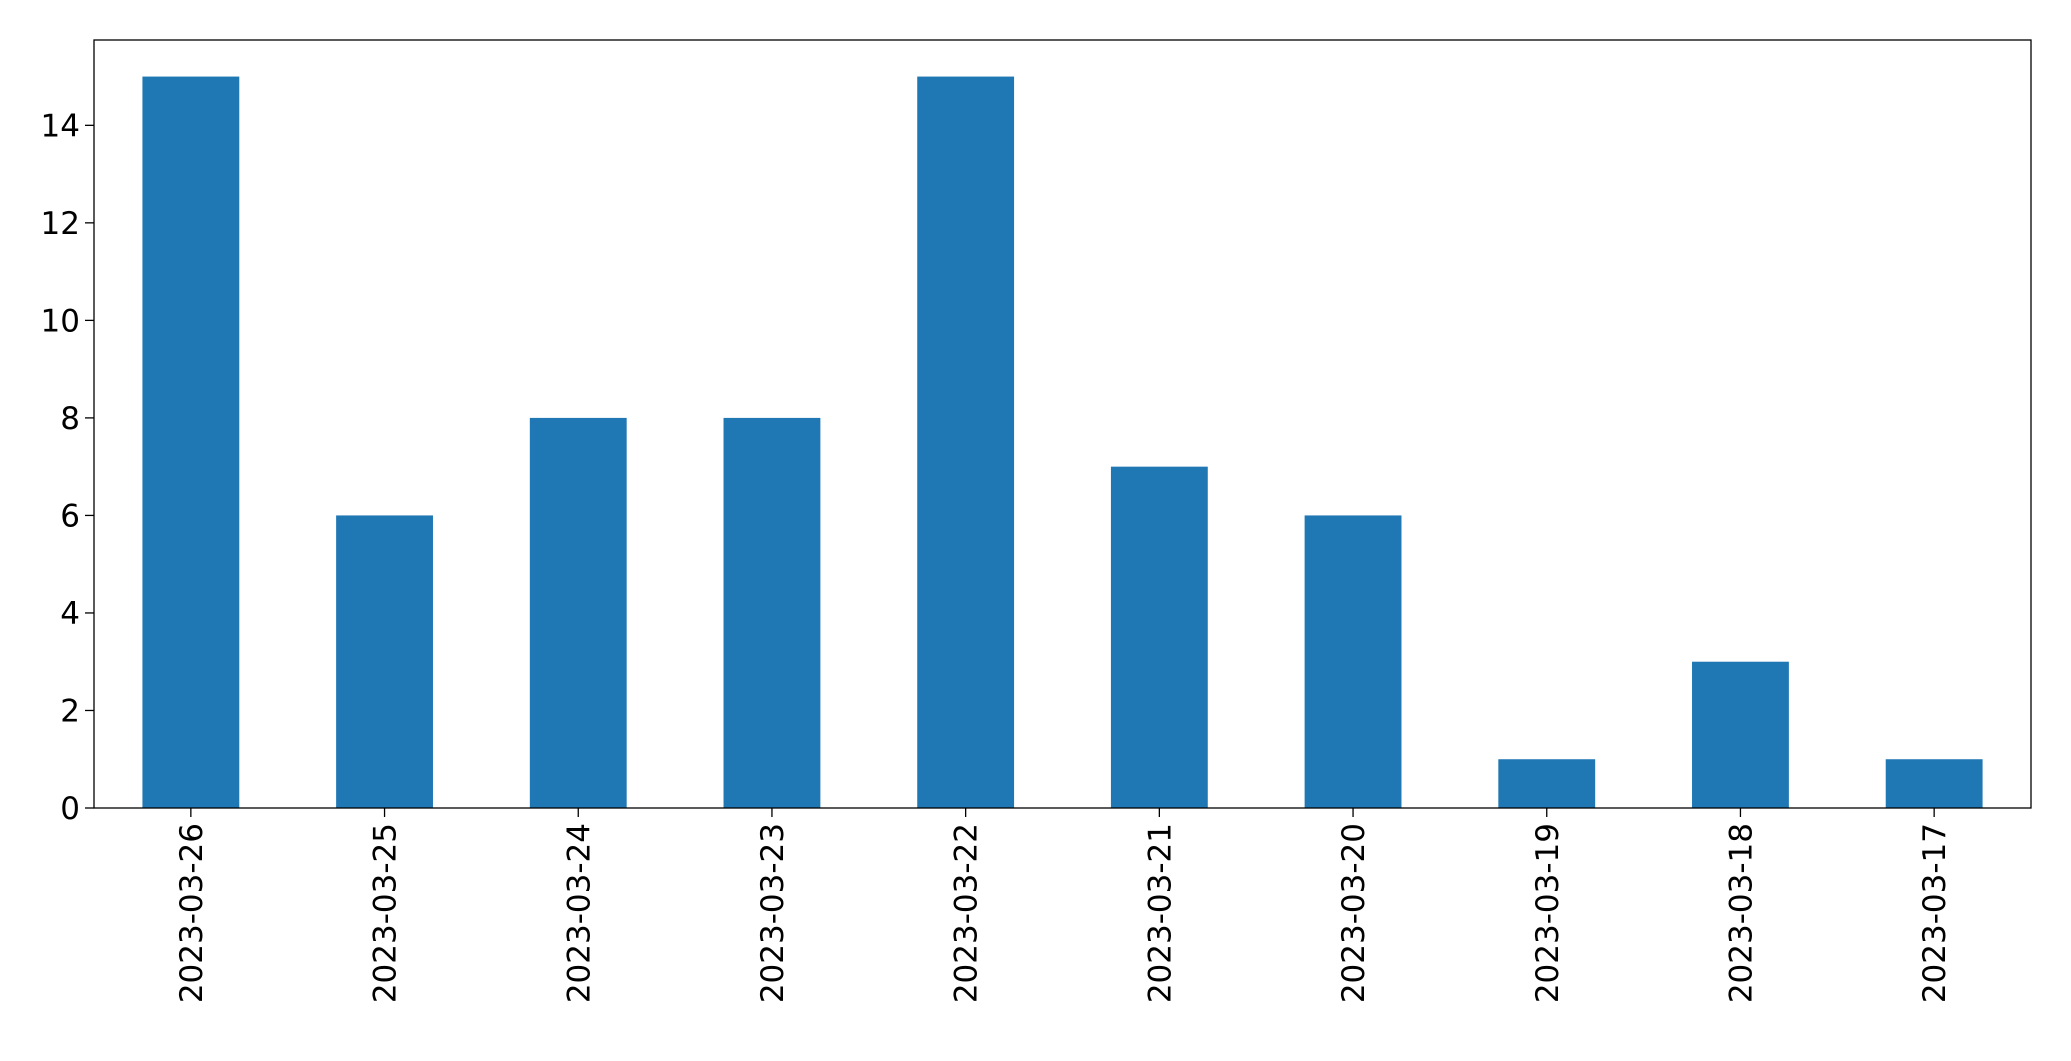 The width and height of the screenshot is (2071, 1061). Describe the element at coordinates (1741, 913) in the screenshot. I see `x-tick-label: 2023-03-18` at that location.